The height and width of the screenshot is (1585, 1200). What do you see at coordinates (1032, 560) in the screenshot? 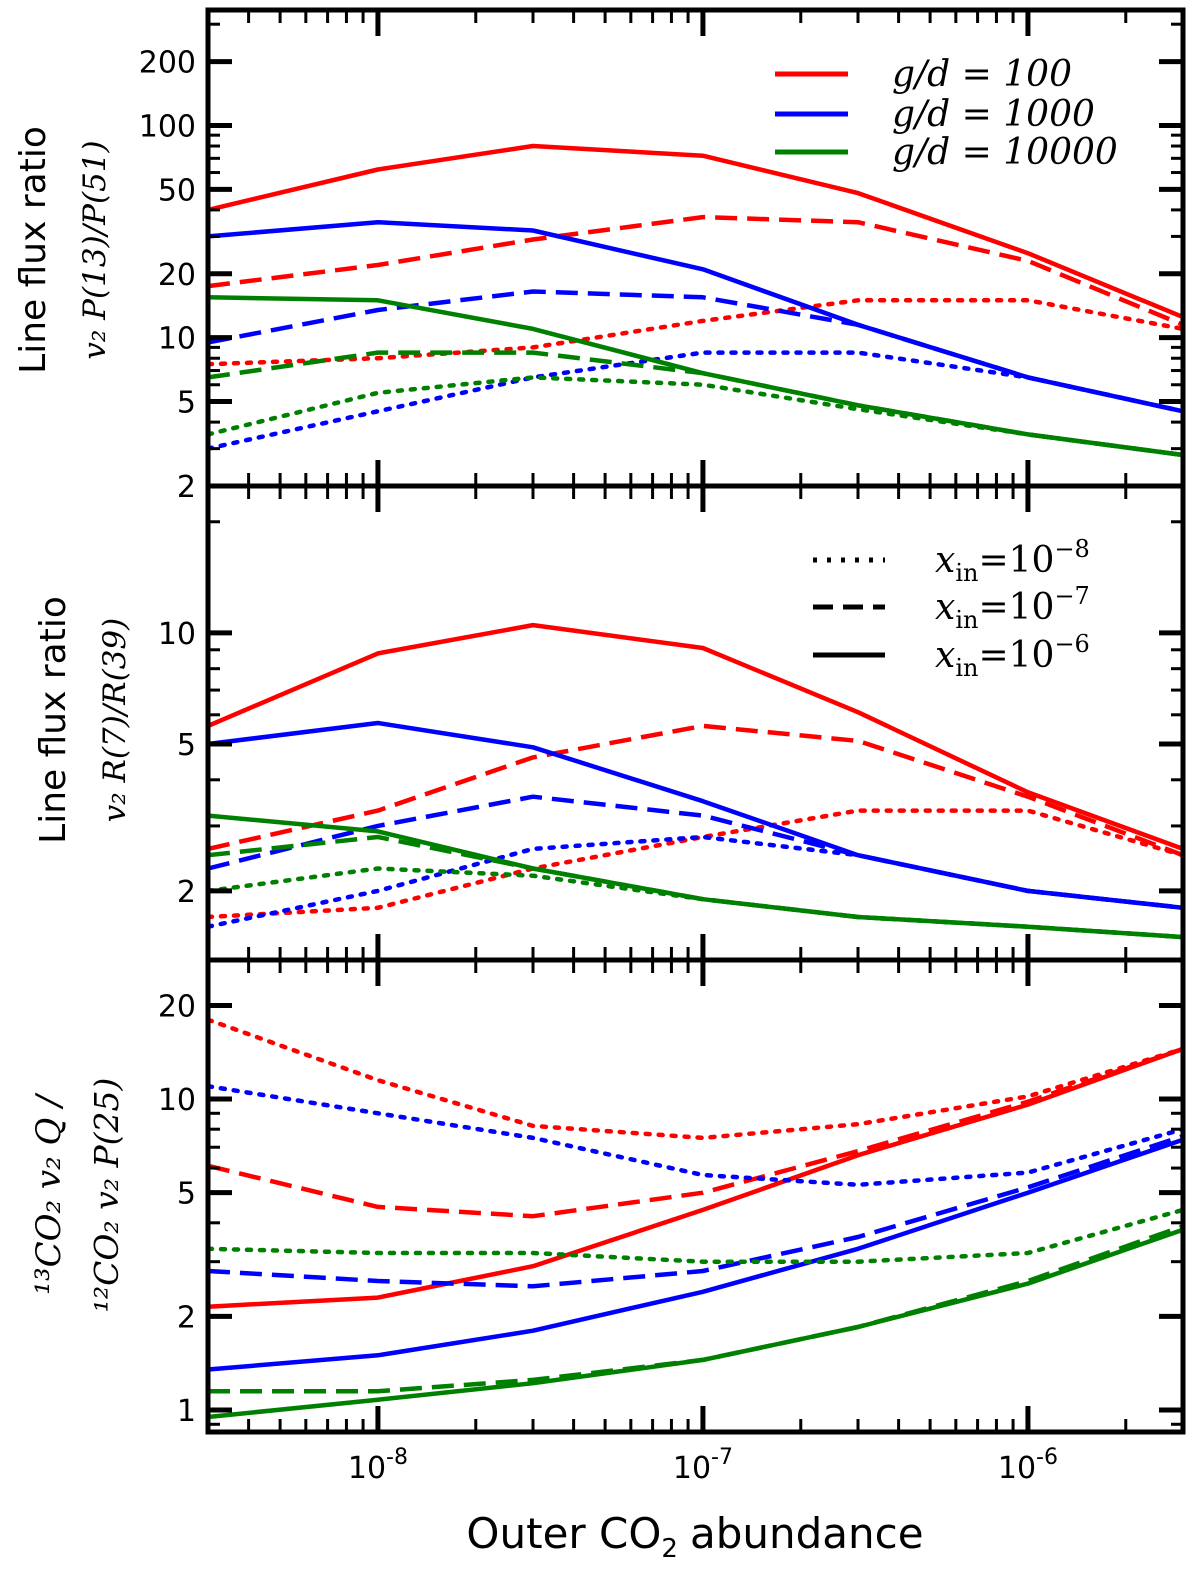
I see `legend-xin-8-num: 10` at bounding box center [1032, 560].